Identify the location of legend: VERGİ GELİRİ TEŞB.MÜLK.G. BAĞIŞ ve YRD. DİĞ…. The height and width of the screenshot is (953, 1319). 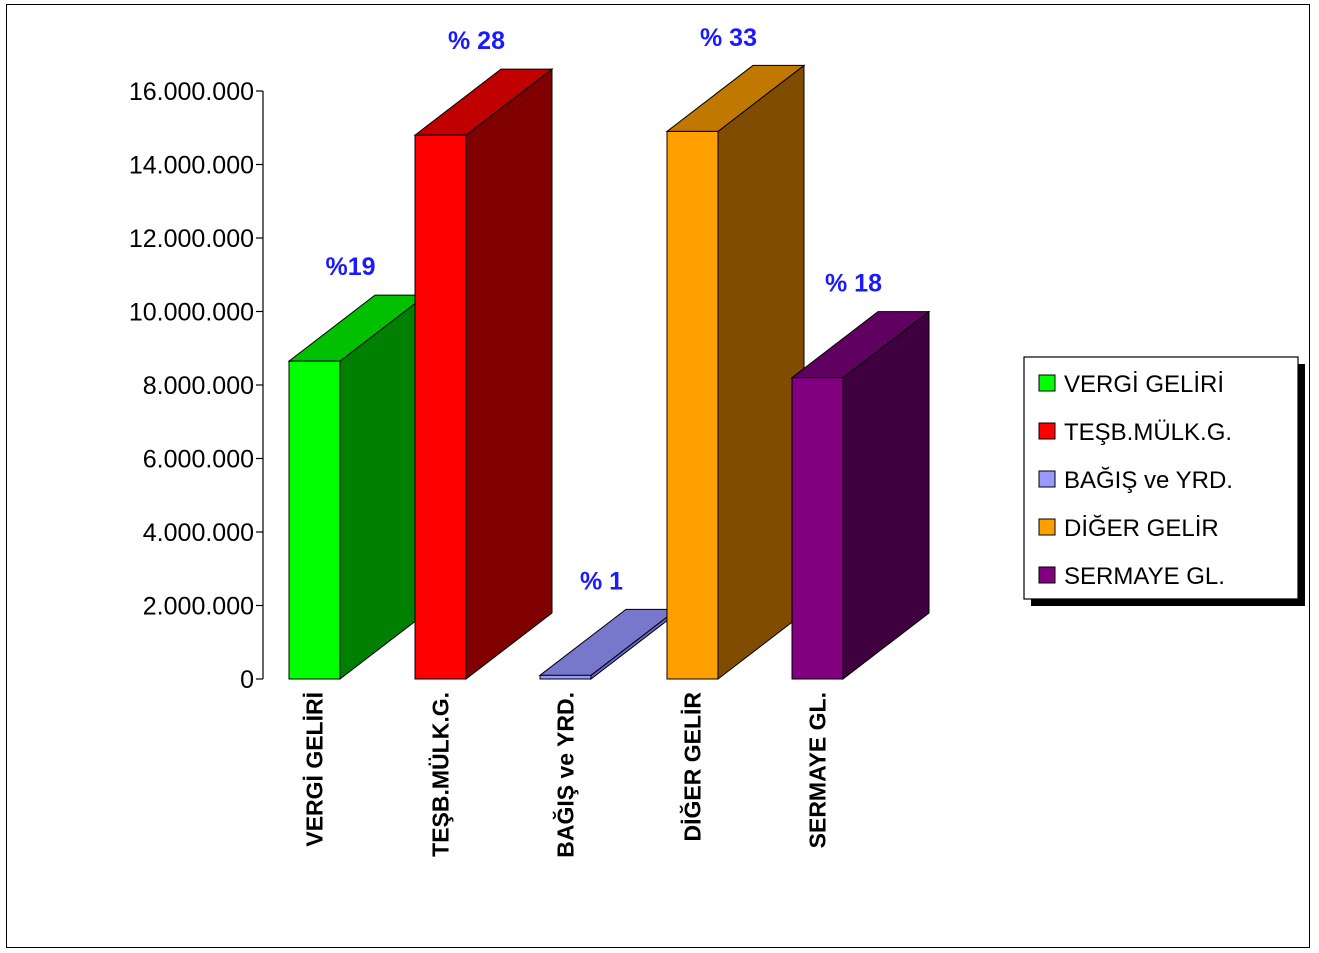
(1164, 481).